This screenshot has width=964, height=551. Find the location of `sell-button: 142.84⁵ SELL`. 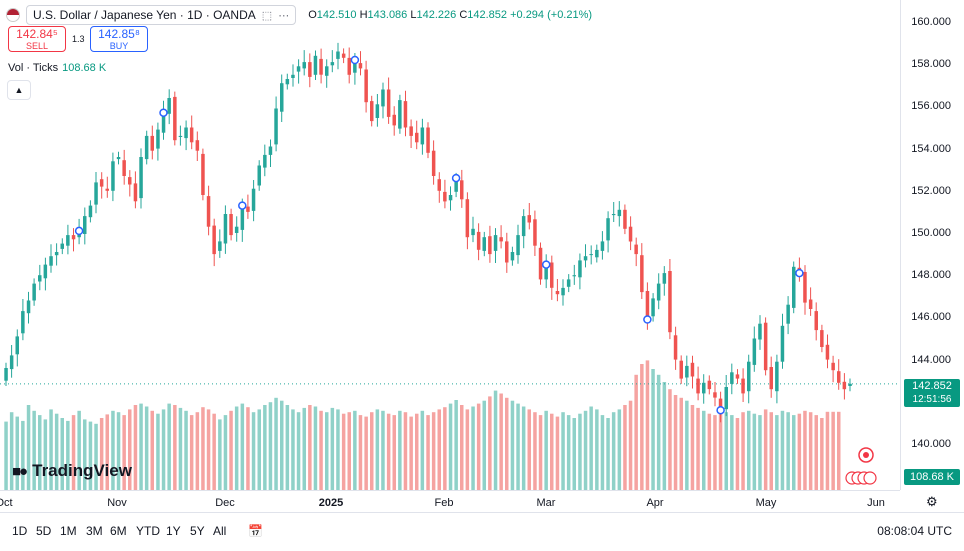

sell-button: 142.84⁵ SELL is located at coordinates (37, 39).